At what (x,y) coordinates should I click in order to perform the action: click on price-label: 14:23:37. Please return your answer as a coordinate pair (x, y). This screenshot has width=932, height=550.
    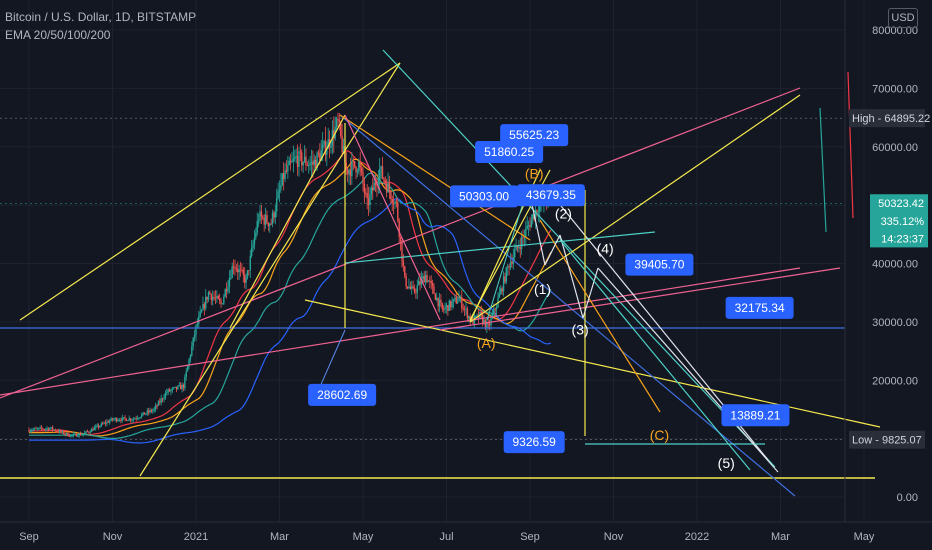
    Looking at the image, I should click on (902, 239).